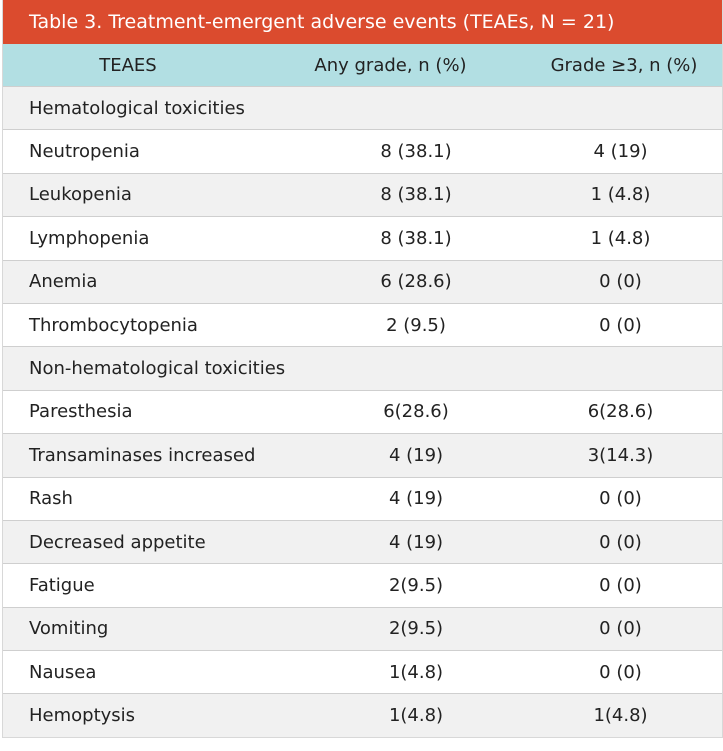  Describe the element at coordinates (142, 455) in the screenshot. I see `row-label: Transaminases increased` at that location.